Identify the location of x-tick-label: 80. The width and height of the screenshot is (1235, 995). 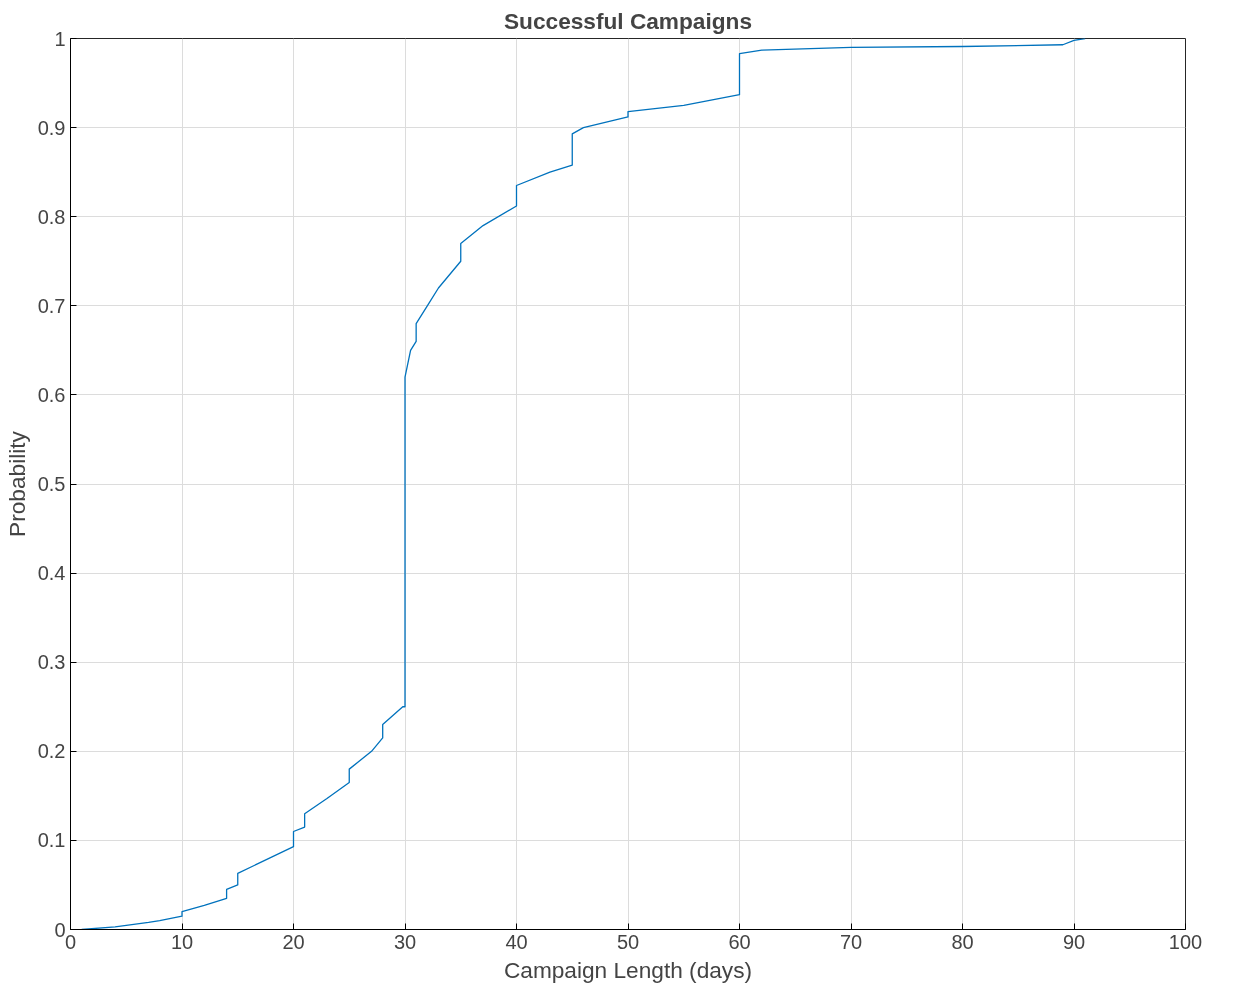
(962, 941).